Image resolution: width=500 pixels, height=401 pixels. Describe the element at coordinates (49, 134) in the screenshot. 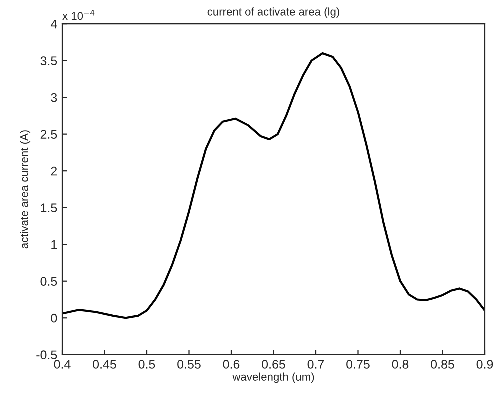

I see `y-tick-label: 2.5` at that location.